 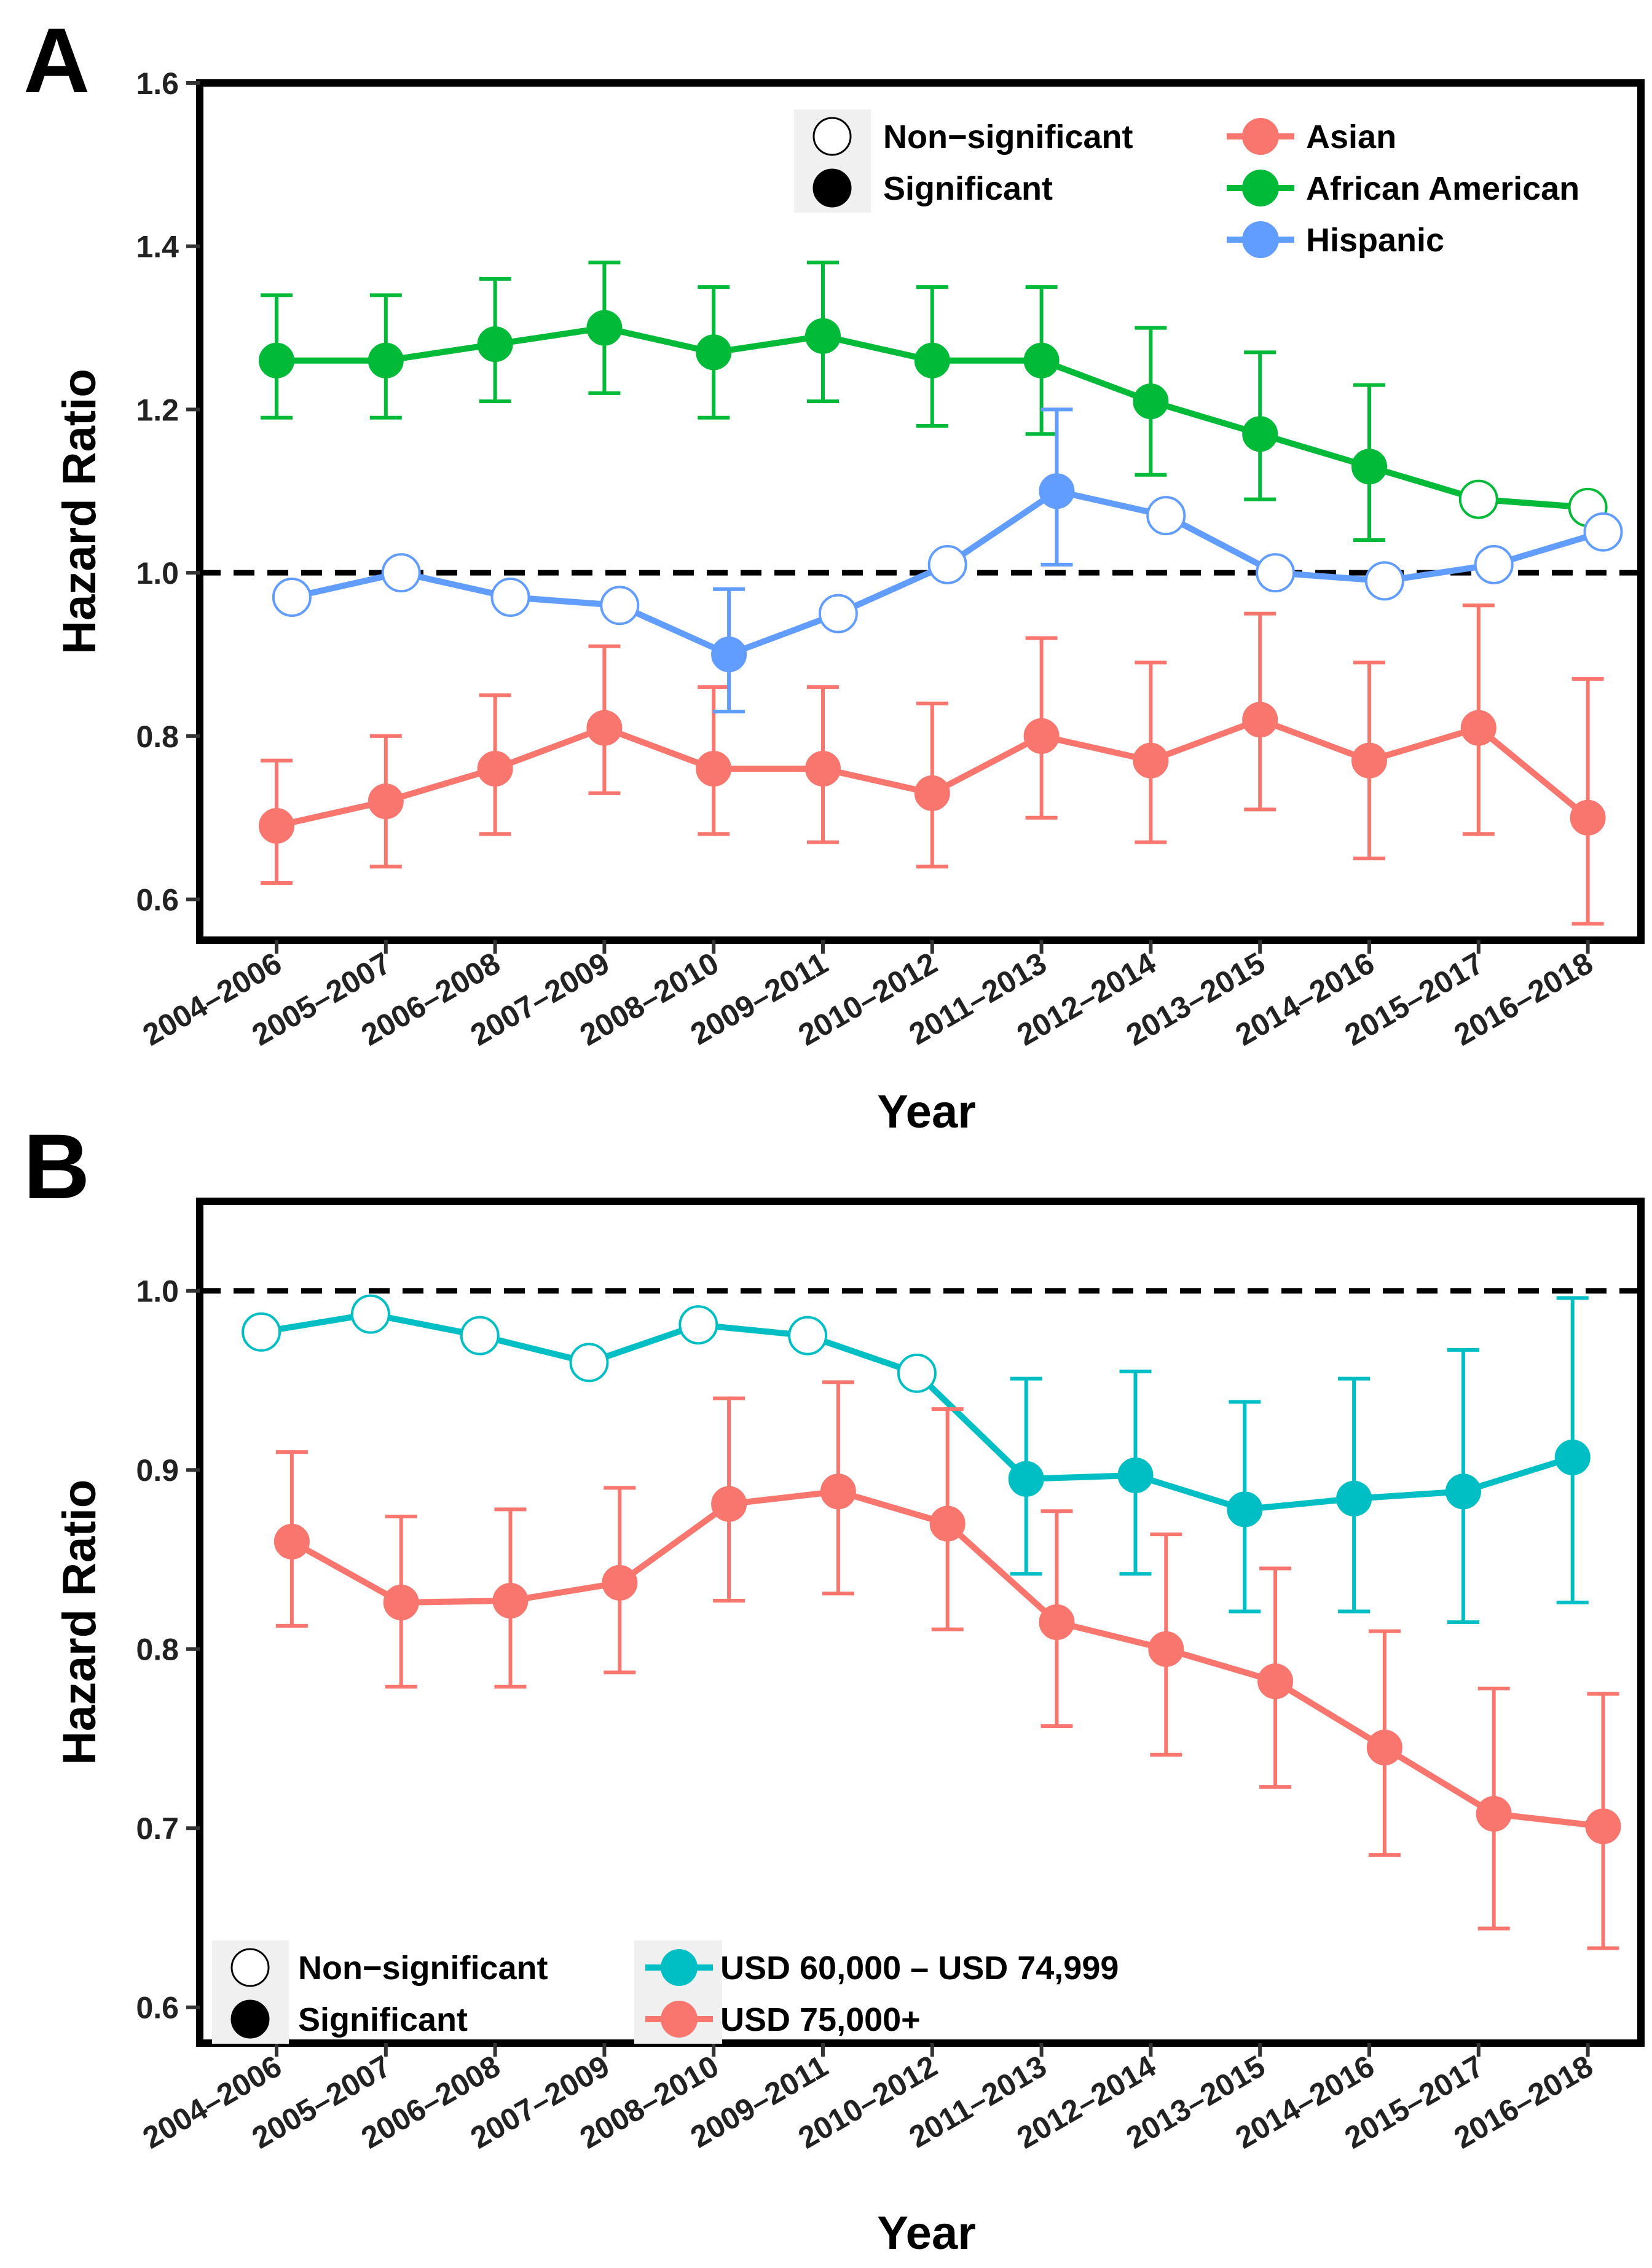 I want to click on a-legend-label-asian: Asian, so click(x=1351, y=137).